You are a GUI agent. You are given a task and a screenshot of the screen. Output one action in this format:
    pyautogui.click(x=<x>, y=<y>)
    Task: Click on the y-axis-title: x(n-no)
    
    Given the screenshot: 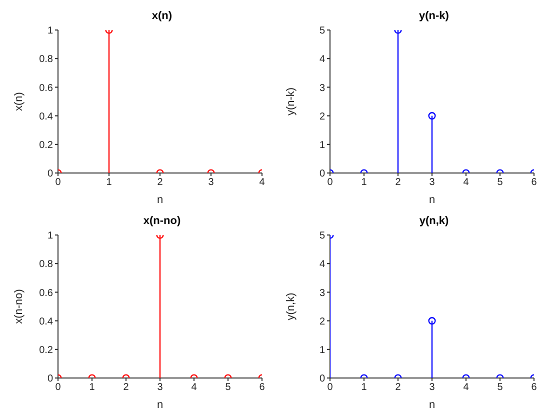 What is the action you would take?
    pyautogui.click(x=18, y=306)
    